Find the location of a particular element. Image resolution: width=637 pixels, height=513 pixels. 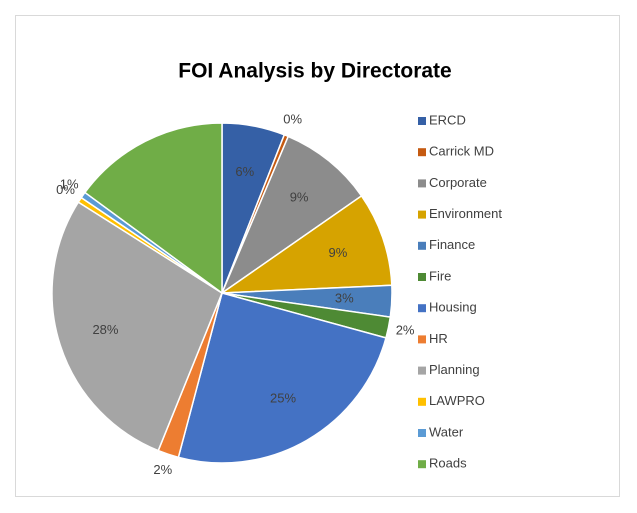

legend-label: Environment is located at coordinates (465, 213).